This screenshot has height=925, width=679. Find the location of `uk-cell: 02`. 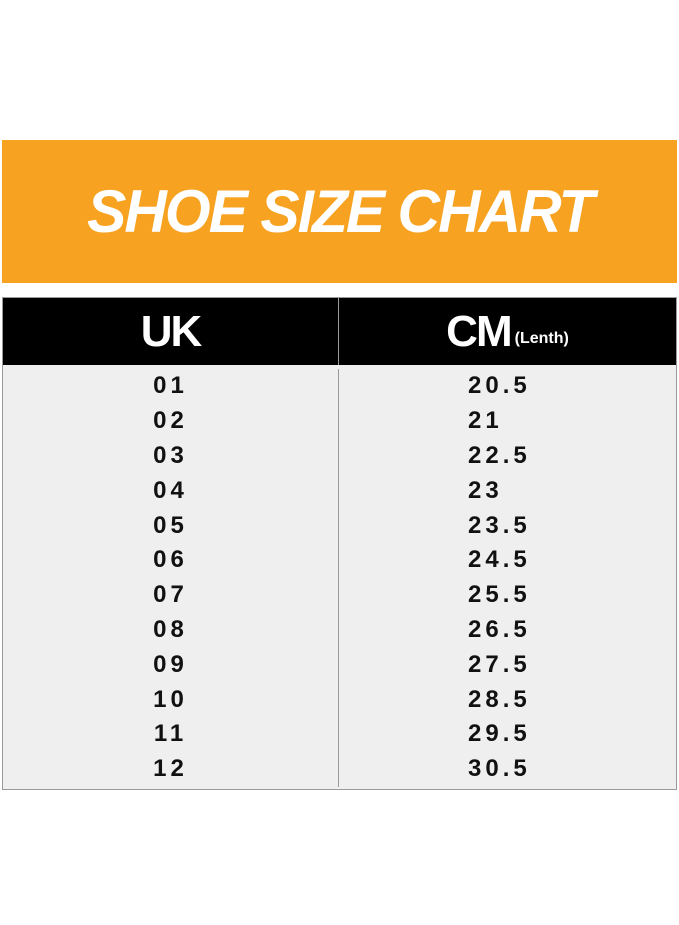

uk-cell: 02 is located at coordinates (170, 421).